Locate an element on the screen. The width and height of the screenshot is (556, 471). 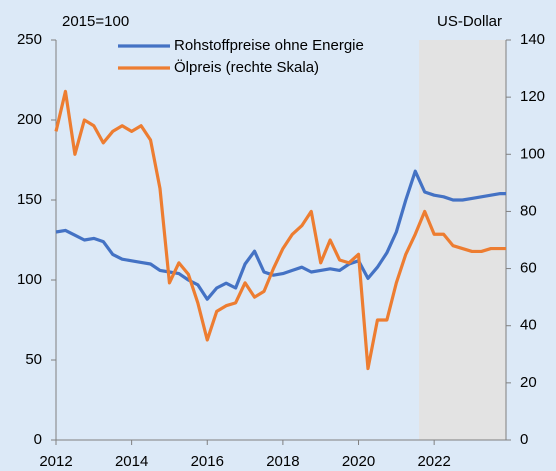
legend-label: Rohstoffpreise ohne Energie is located at coordinates (269, 45).